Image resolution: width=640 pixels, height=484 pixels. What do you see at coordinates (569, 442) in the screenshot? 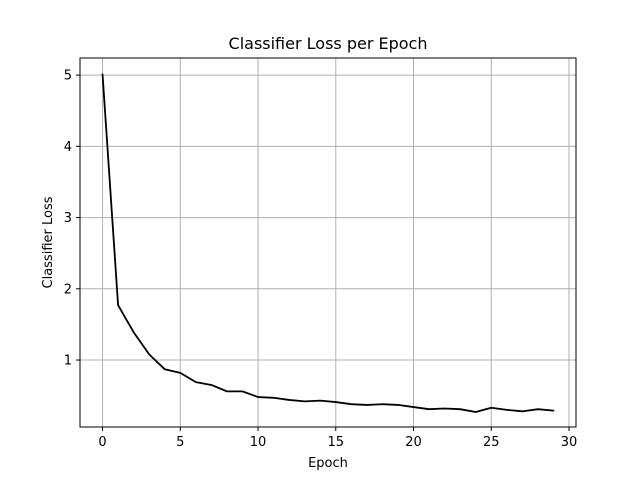
I see `x-tick-label: 30` at bounding box center [569, 442].